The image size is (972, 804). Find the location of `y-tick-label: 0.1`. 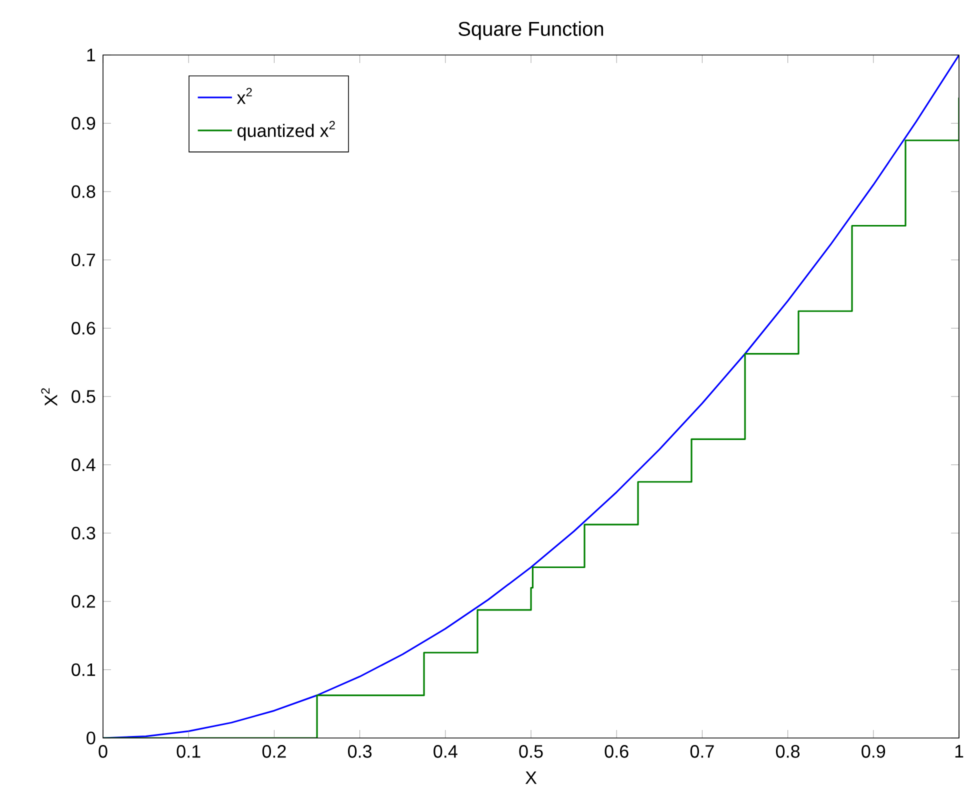

y-tick-label: 0.1 is located at coordinates (84, 669).